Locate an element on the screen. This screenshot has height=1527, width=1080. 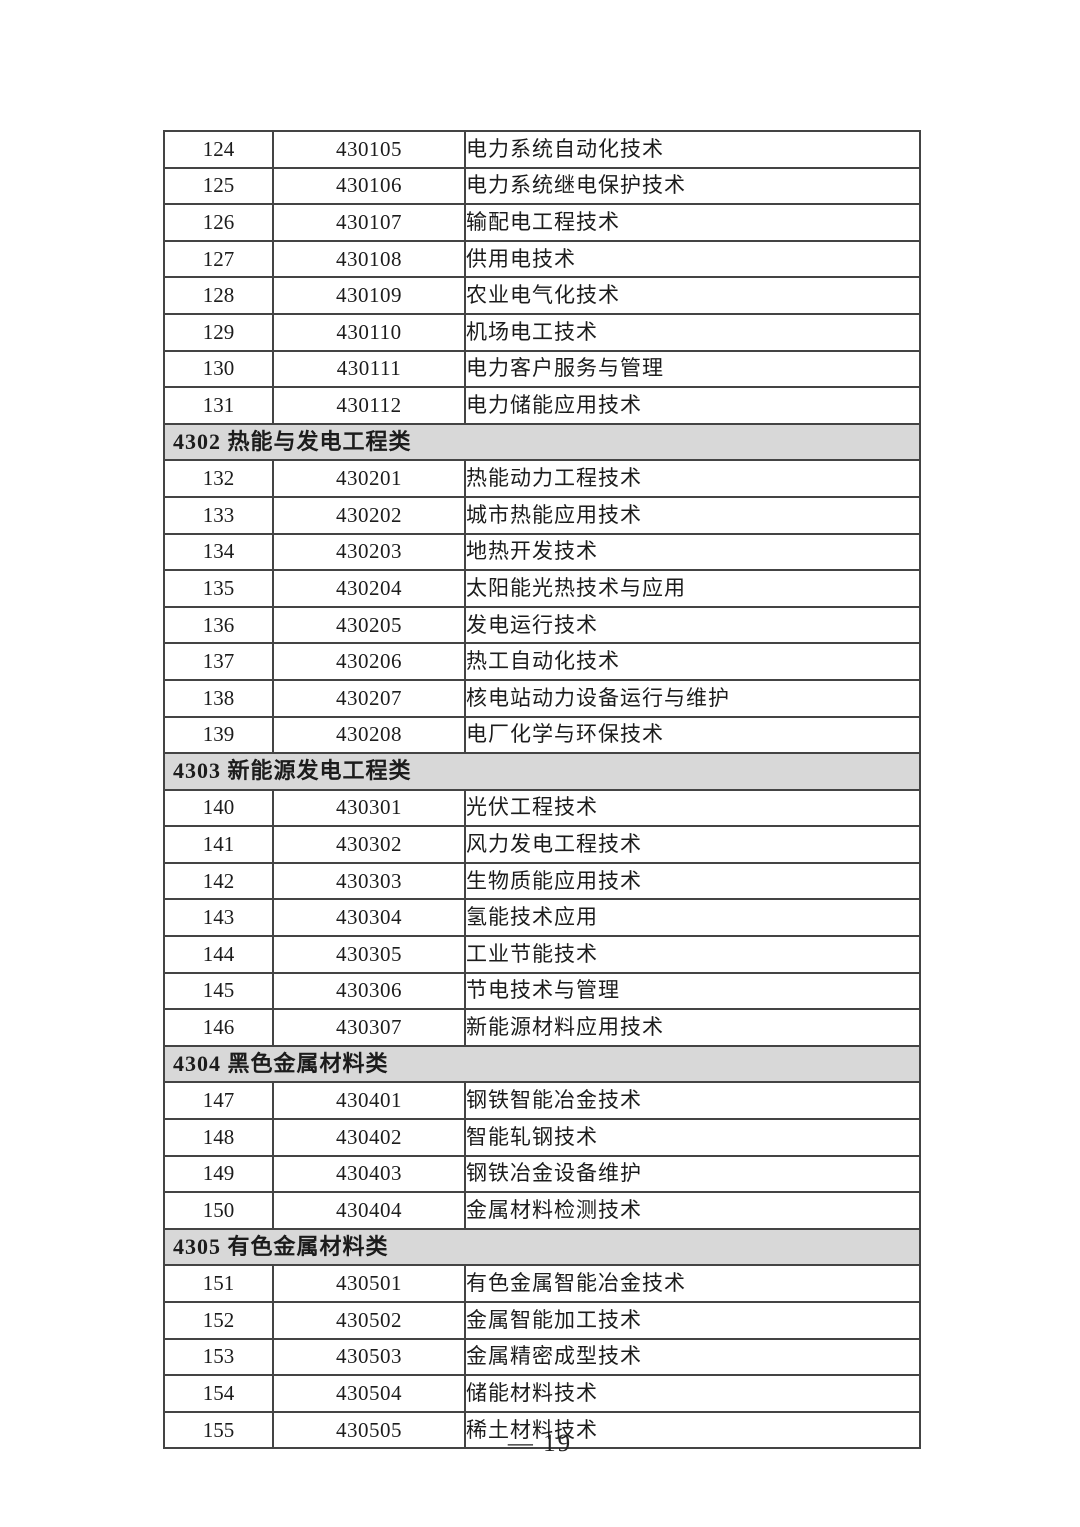
row-seq-cell: 127 is located at coordinates (218, 259).